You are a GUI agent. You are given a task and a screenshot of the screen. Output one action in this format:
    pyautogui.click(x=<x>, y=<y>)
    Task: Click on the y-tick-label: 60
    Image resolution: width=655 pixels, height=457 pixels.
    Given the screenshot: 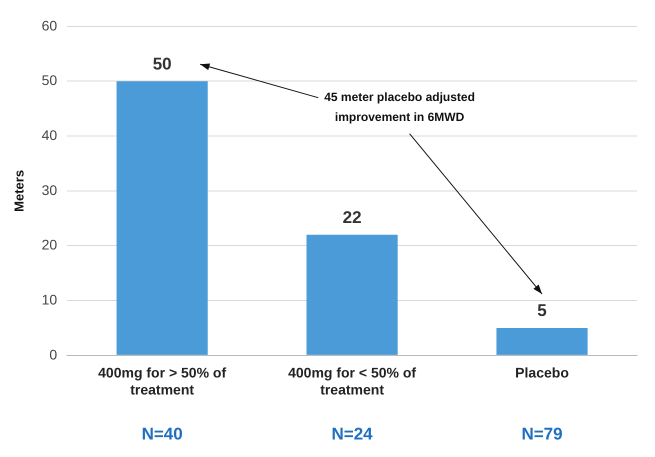 What is the action you would take?
    pyautogui.click(x=50, y=25)
    